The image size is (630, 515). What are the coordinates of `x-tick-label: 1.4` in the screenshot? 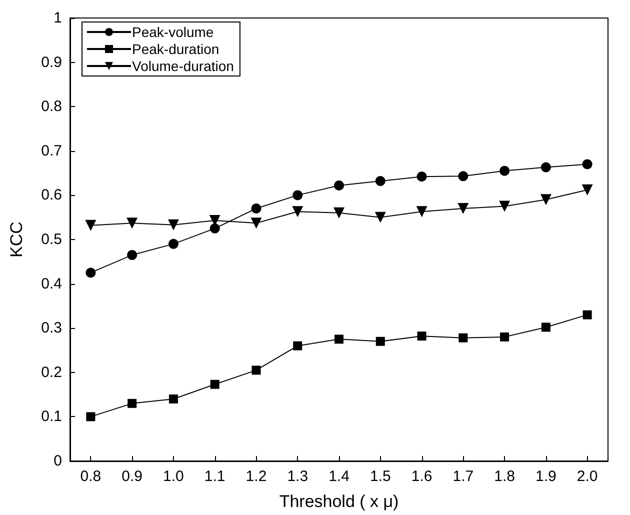 It's located at (339, 476).